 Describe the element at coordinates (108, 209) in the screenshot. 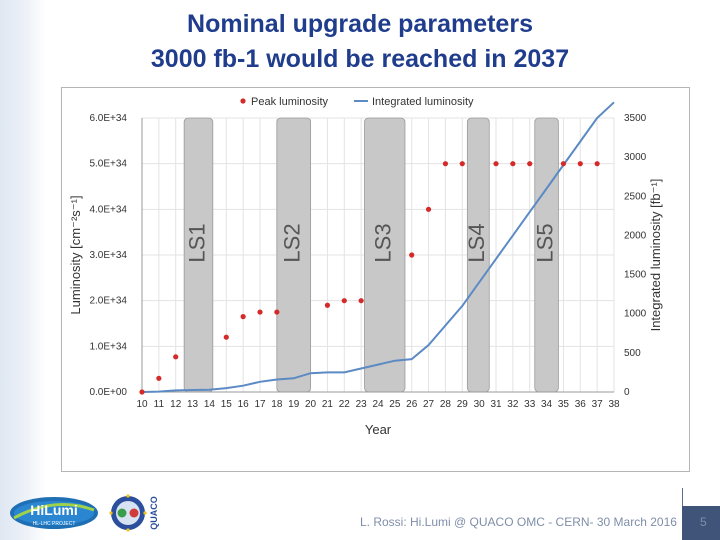

I see `y-tick-label: 4.0E+34` at that location.